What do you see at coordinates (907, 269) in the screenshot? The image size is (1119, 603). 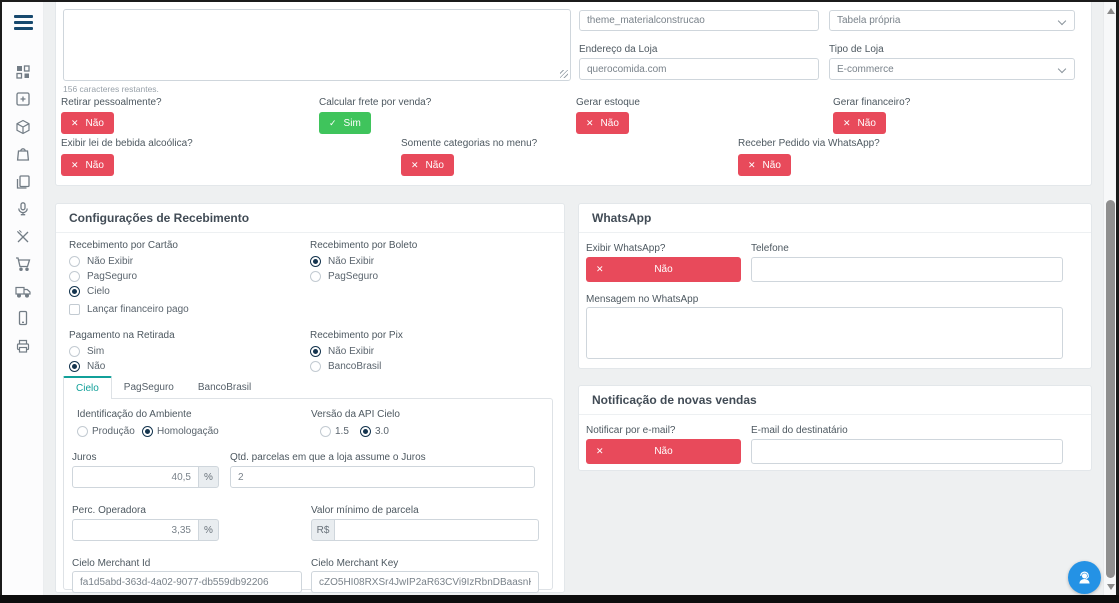 I see `telefone-input` at bounding box center [907, 269].